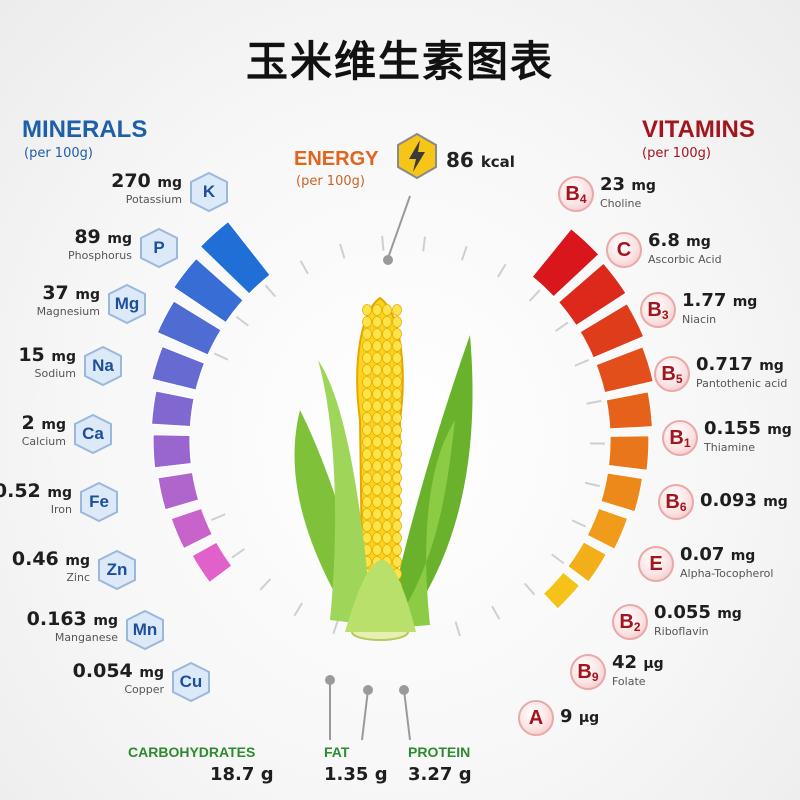 Image resolution: width=800 pixels, height=800 pixels. I want to click on vitamin-badge: E, so click(656, 564).